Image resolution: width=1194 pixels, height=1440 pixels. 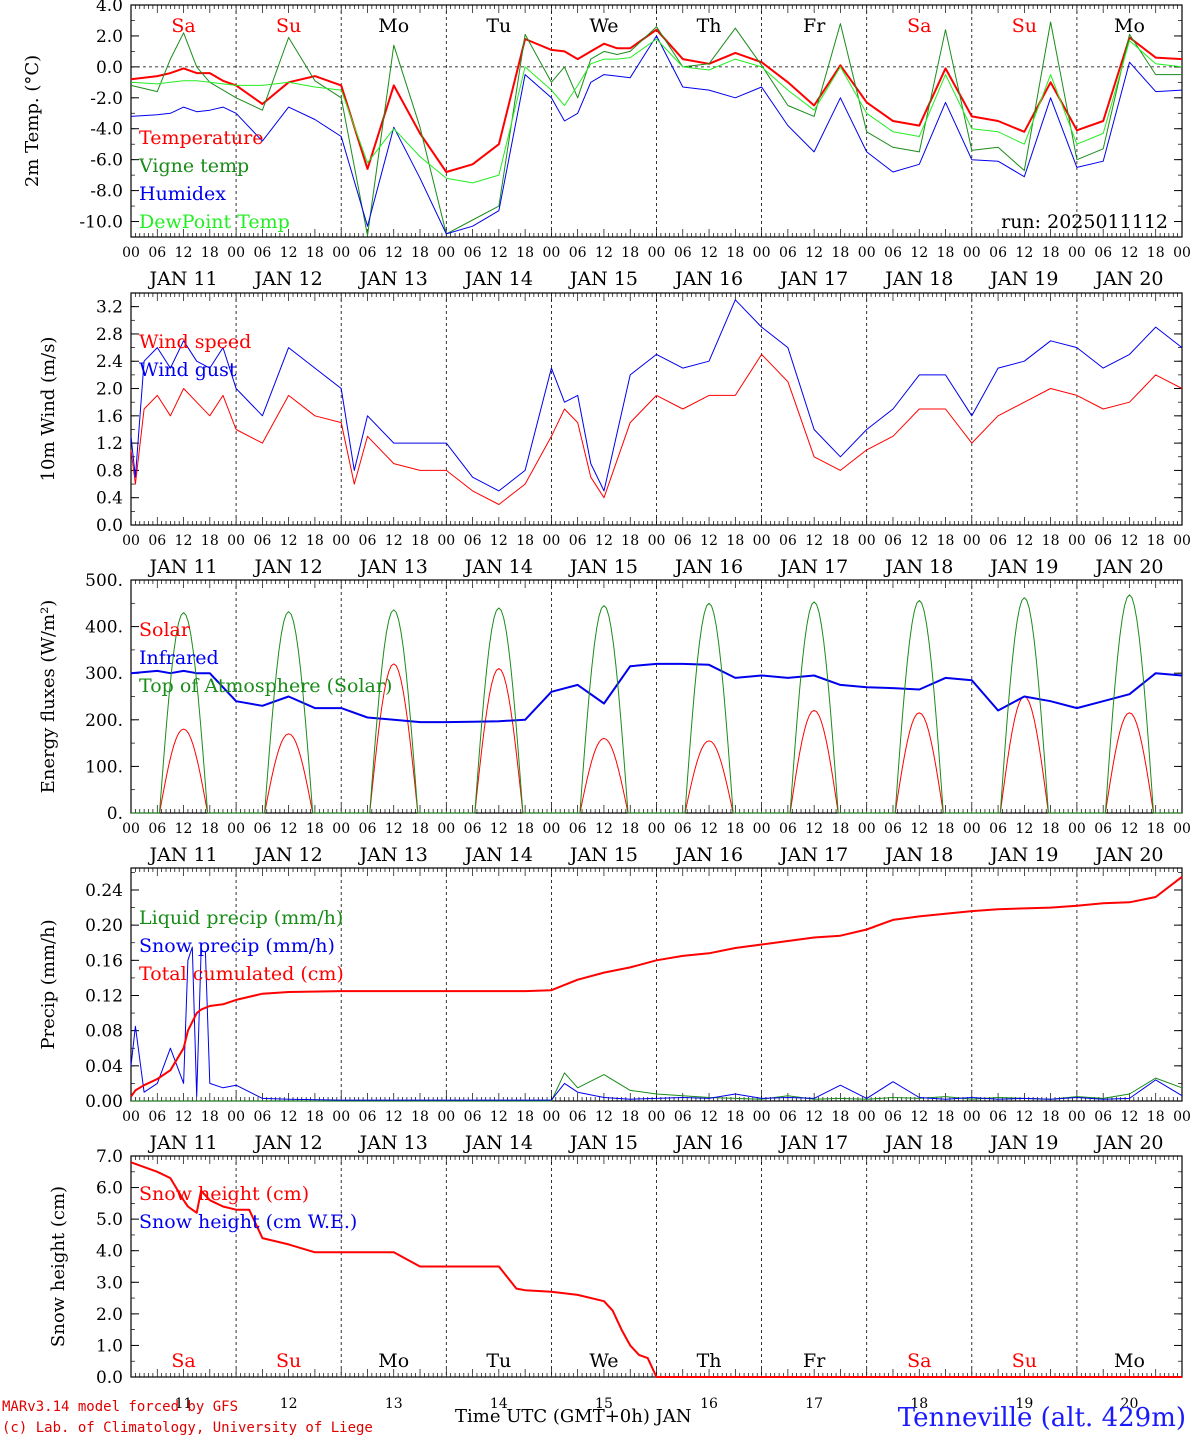 I want to click on y-axis-label: Precip (mm/h), so click(x=48, y=984).